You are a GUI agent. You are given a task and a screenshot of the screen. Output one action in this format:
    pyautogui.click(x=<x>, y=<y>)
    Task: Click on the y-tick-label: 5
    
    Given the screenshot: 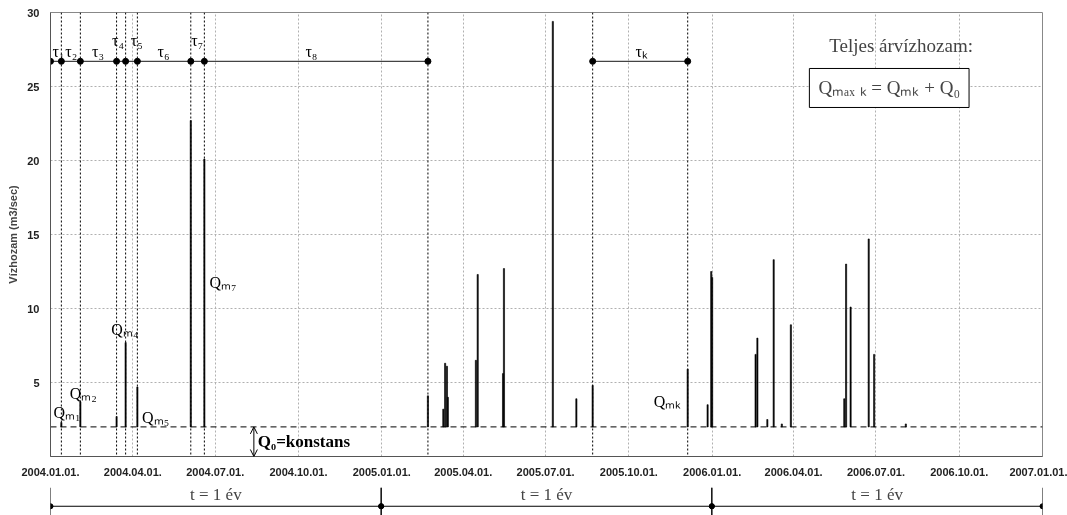 What is the action you would take?
    pyautogui.click(x=36, y=382)
    